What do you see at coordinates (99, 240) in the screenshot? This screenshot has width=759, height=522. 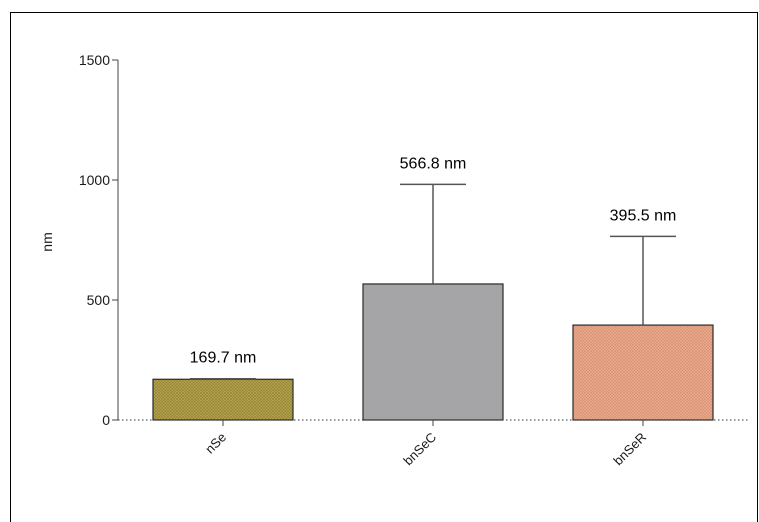 I see `y-axis: 0 500 1000 1500` at bounding box center [99, 240].